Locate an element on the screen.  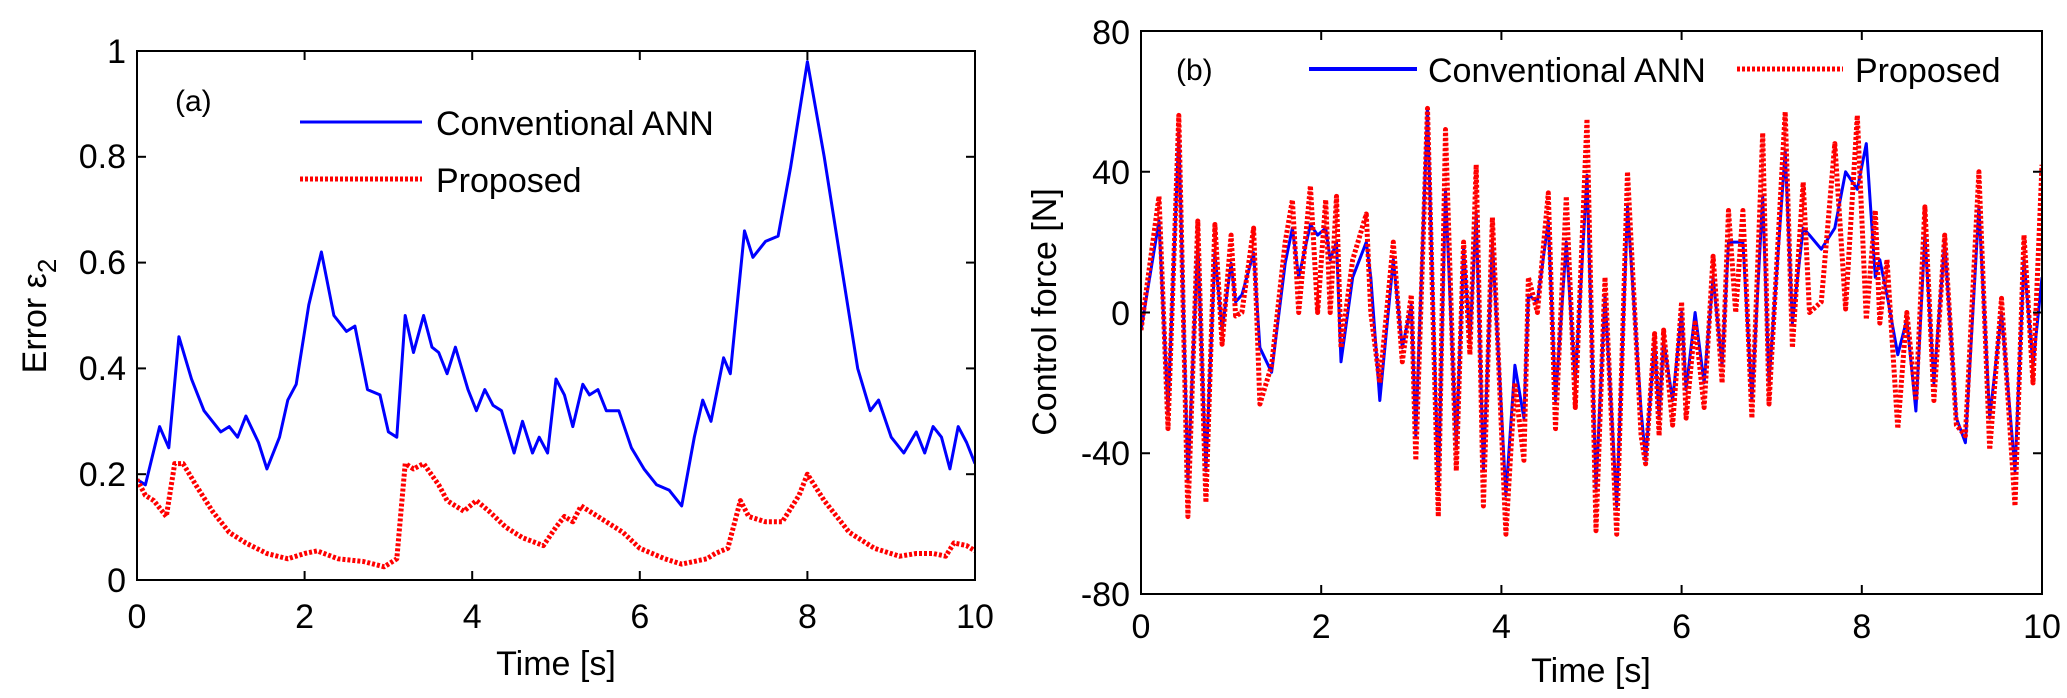
y-tick-label: 1 is located at coordinates (116, 52).